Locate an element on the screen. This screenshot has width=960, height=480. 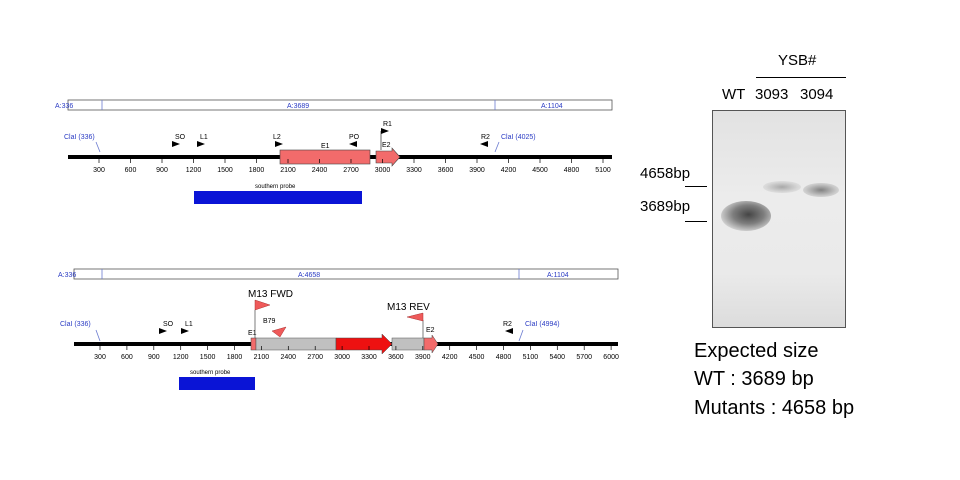
lane-label-3094: 3094 is located at coordinates (817, 94).